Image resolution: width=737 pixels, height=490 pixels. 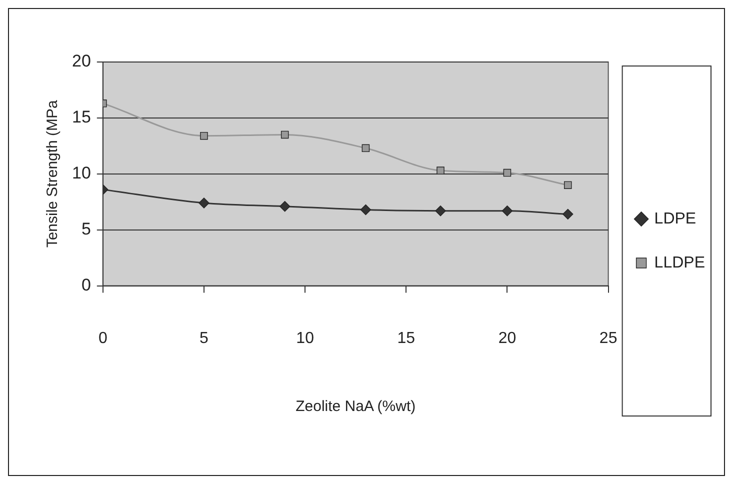 I want to click on x-tick-label: 5, so click(x=204, y=338).